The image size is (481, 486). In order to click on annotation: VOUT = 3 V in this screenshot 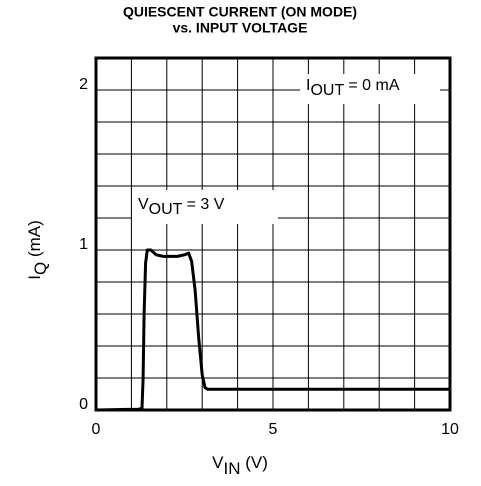, I will do `click(181, 207)`.